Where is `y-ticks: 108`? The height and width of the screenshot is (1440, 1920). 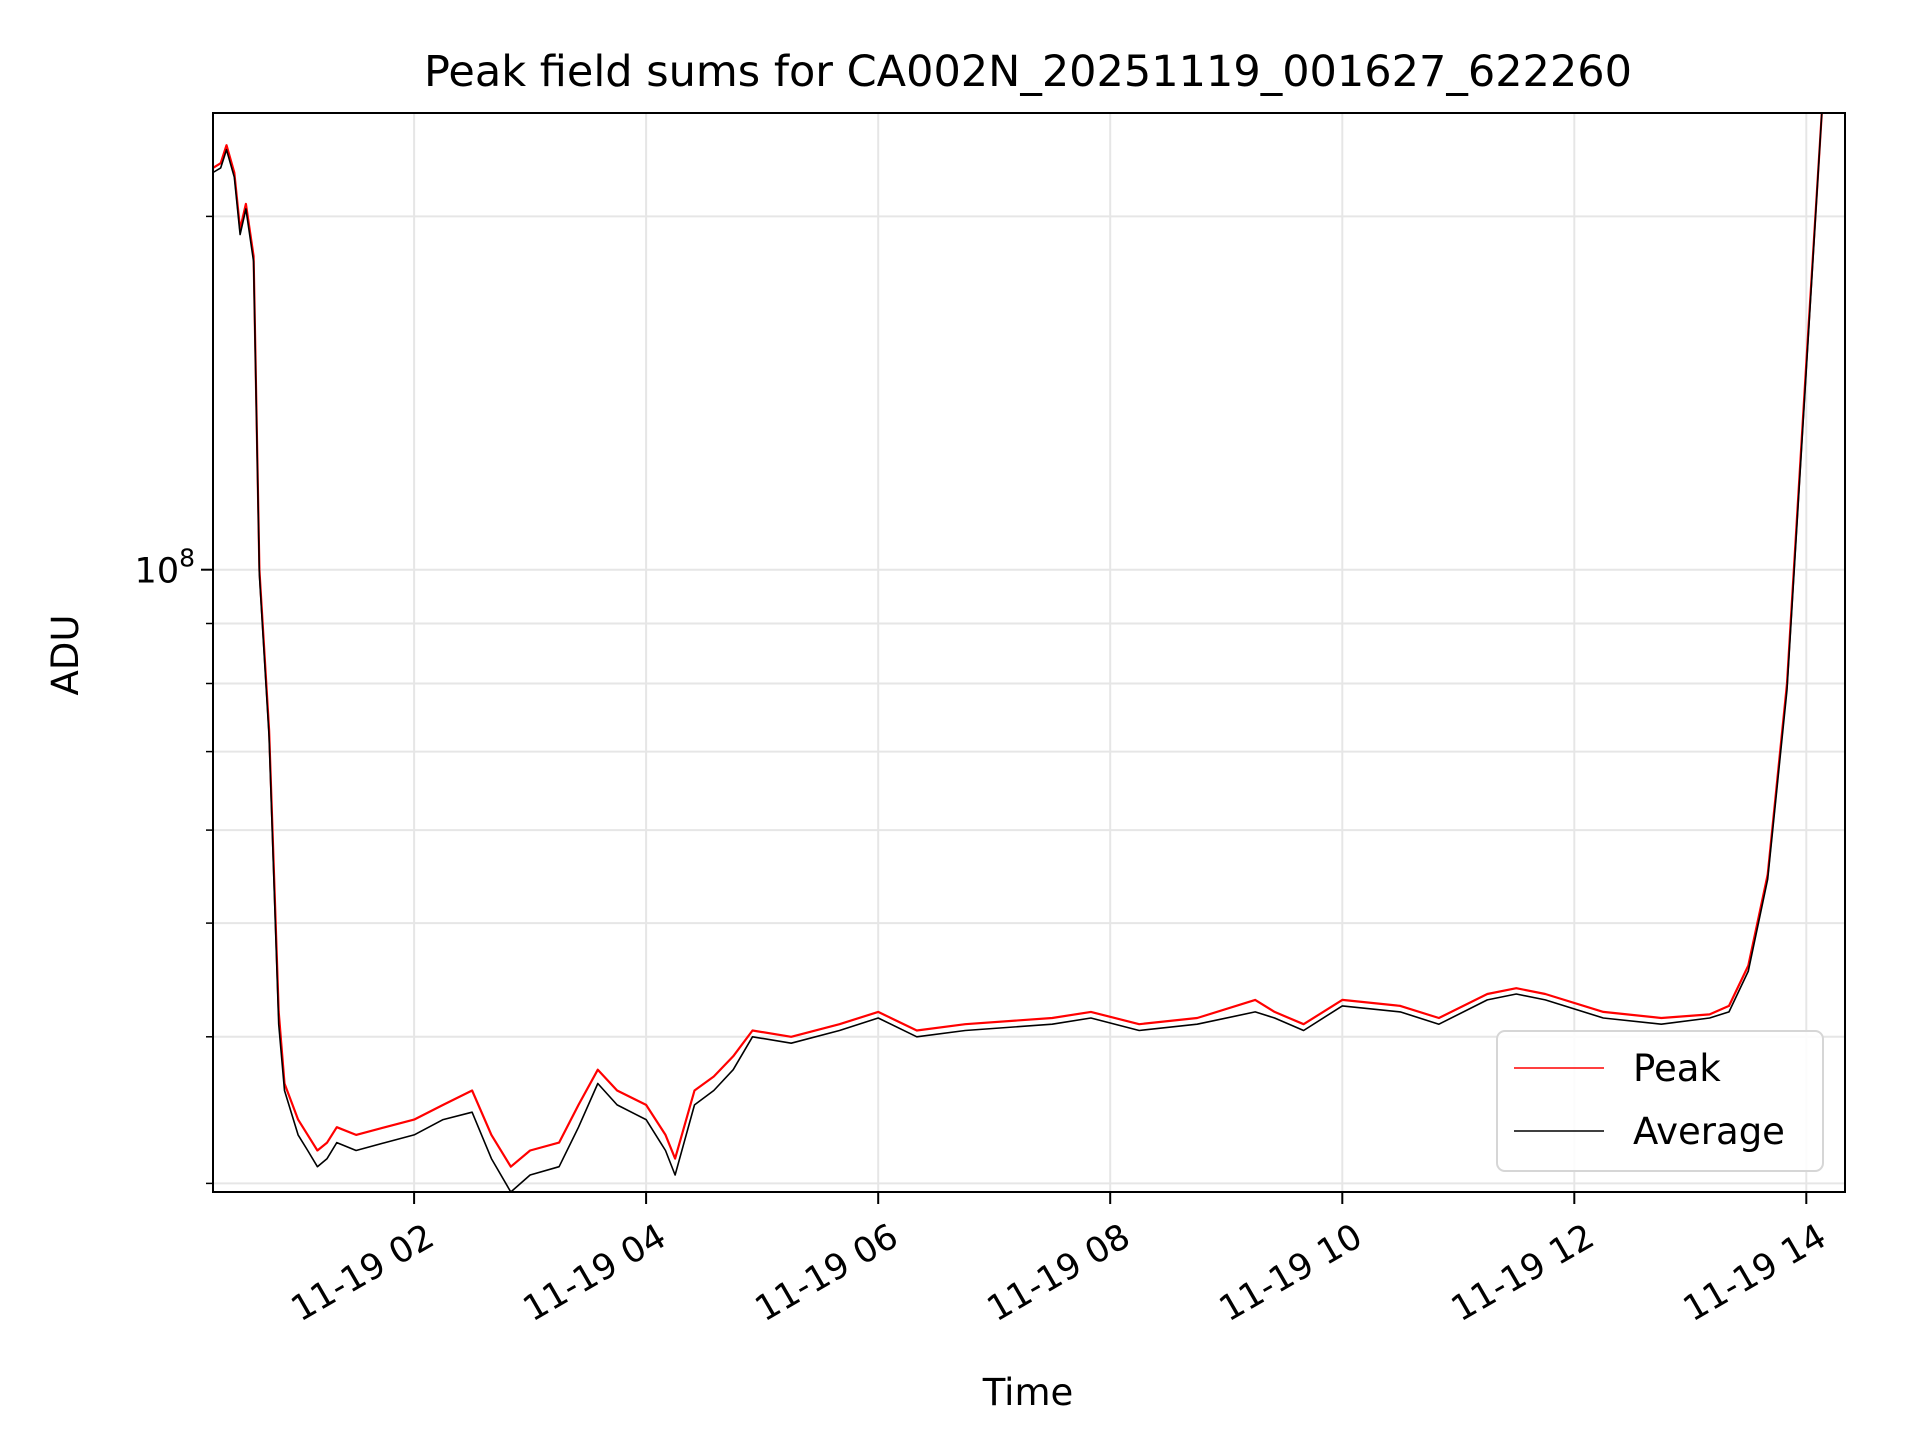
y-ticks: 108 is located at coordinates (174, 700).